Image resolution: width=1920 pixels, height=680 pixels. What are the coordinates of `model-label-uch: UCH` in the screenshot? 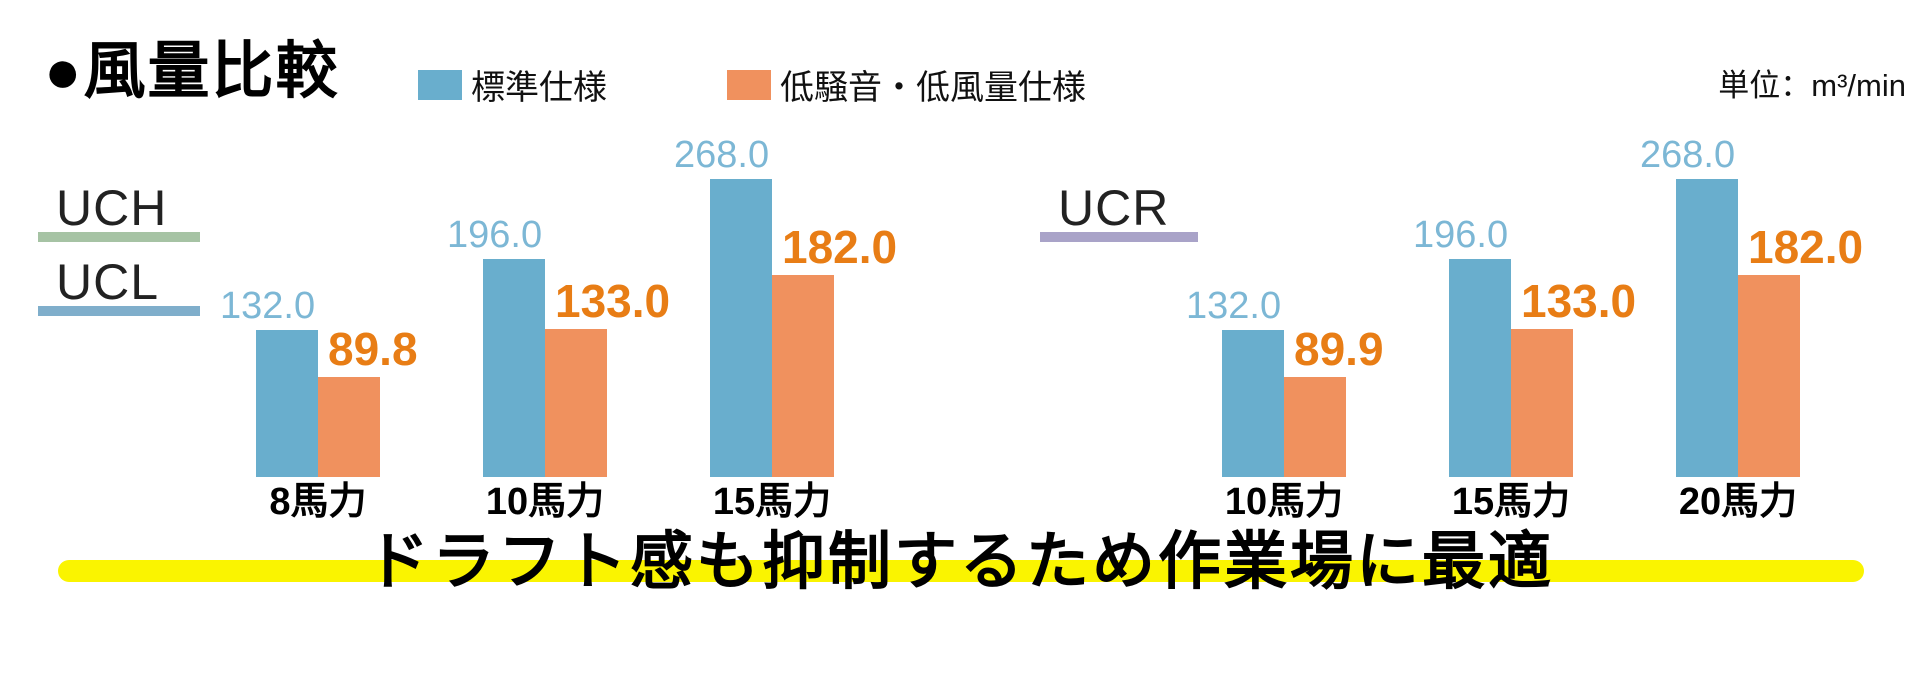 It's located at (119, 211).